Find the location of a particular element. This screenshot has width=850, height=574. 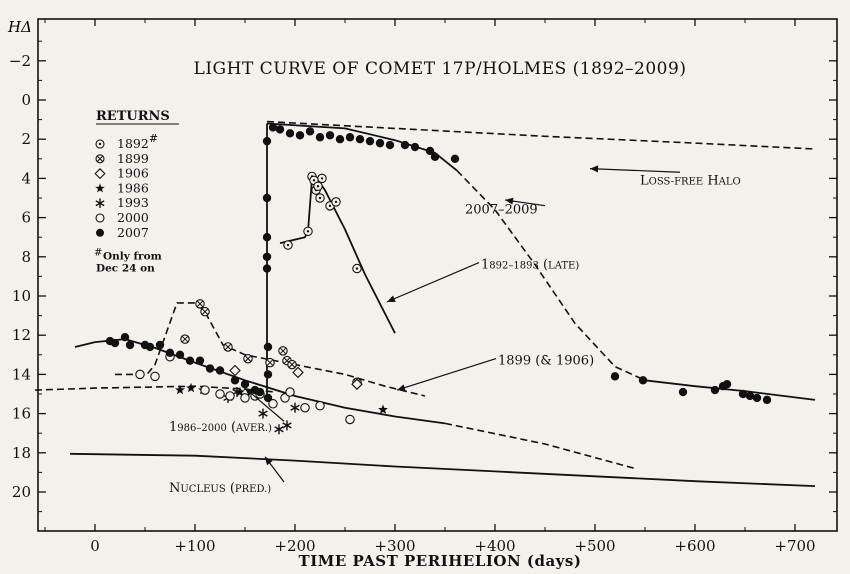

y-tick-label: 4 is located at coordinates (26, 178).